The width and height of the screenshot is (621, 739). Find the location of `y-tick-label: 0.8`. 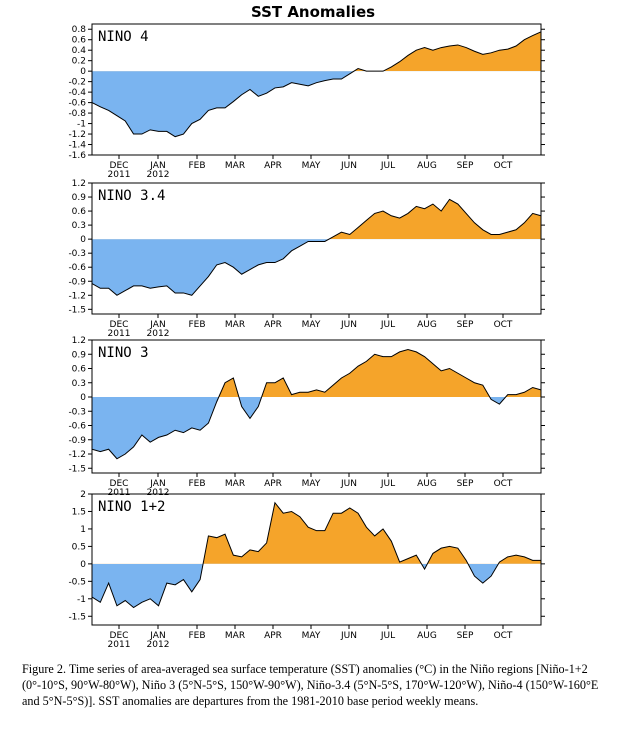

y-tick-label: 0.8 is located at coordinates (79, 30).